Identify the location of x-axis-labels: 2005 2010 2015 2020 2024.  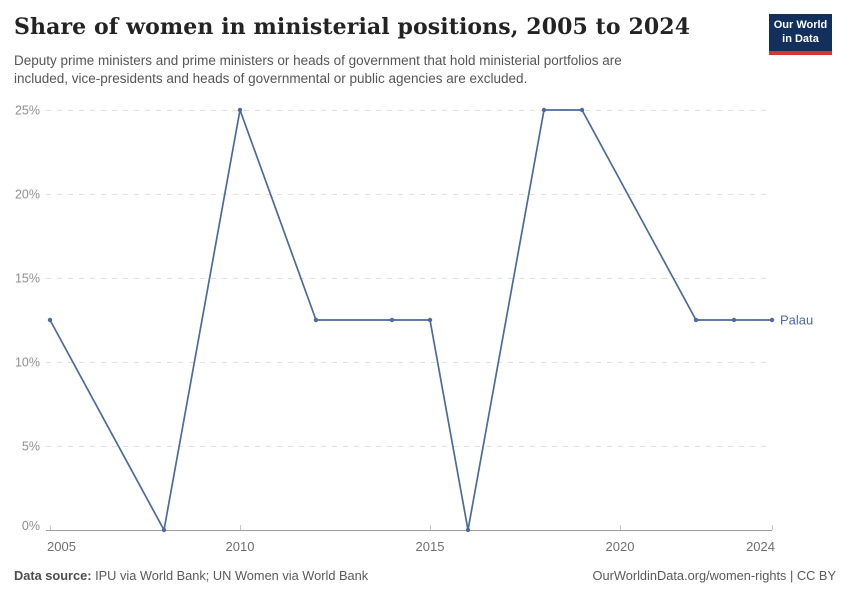
(411, 546).